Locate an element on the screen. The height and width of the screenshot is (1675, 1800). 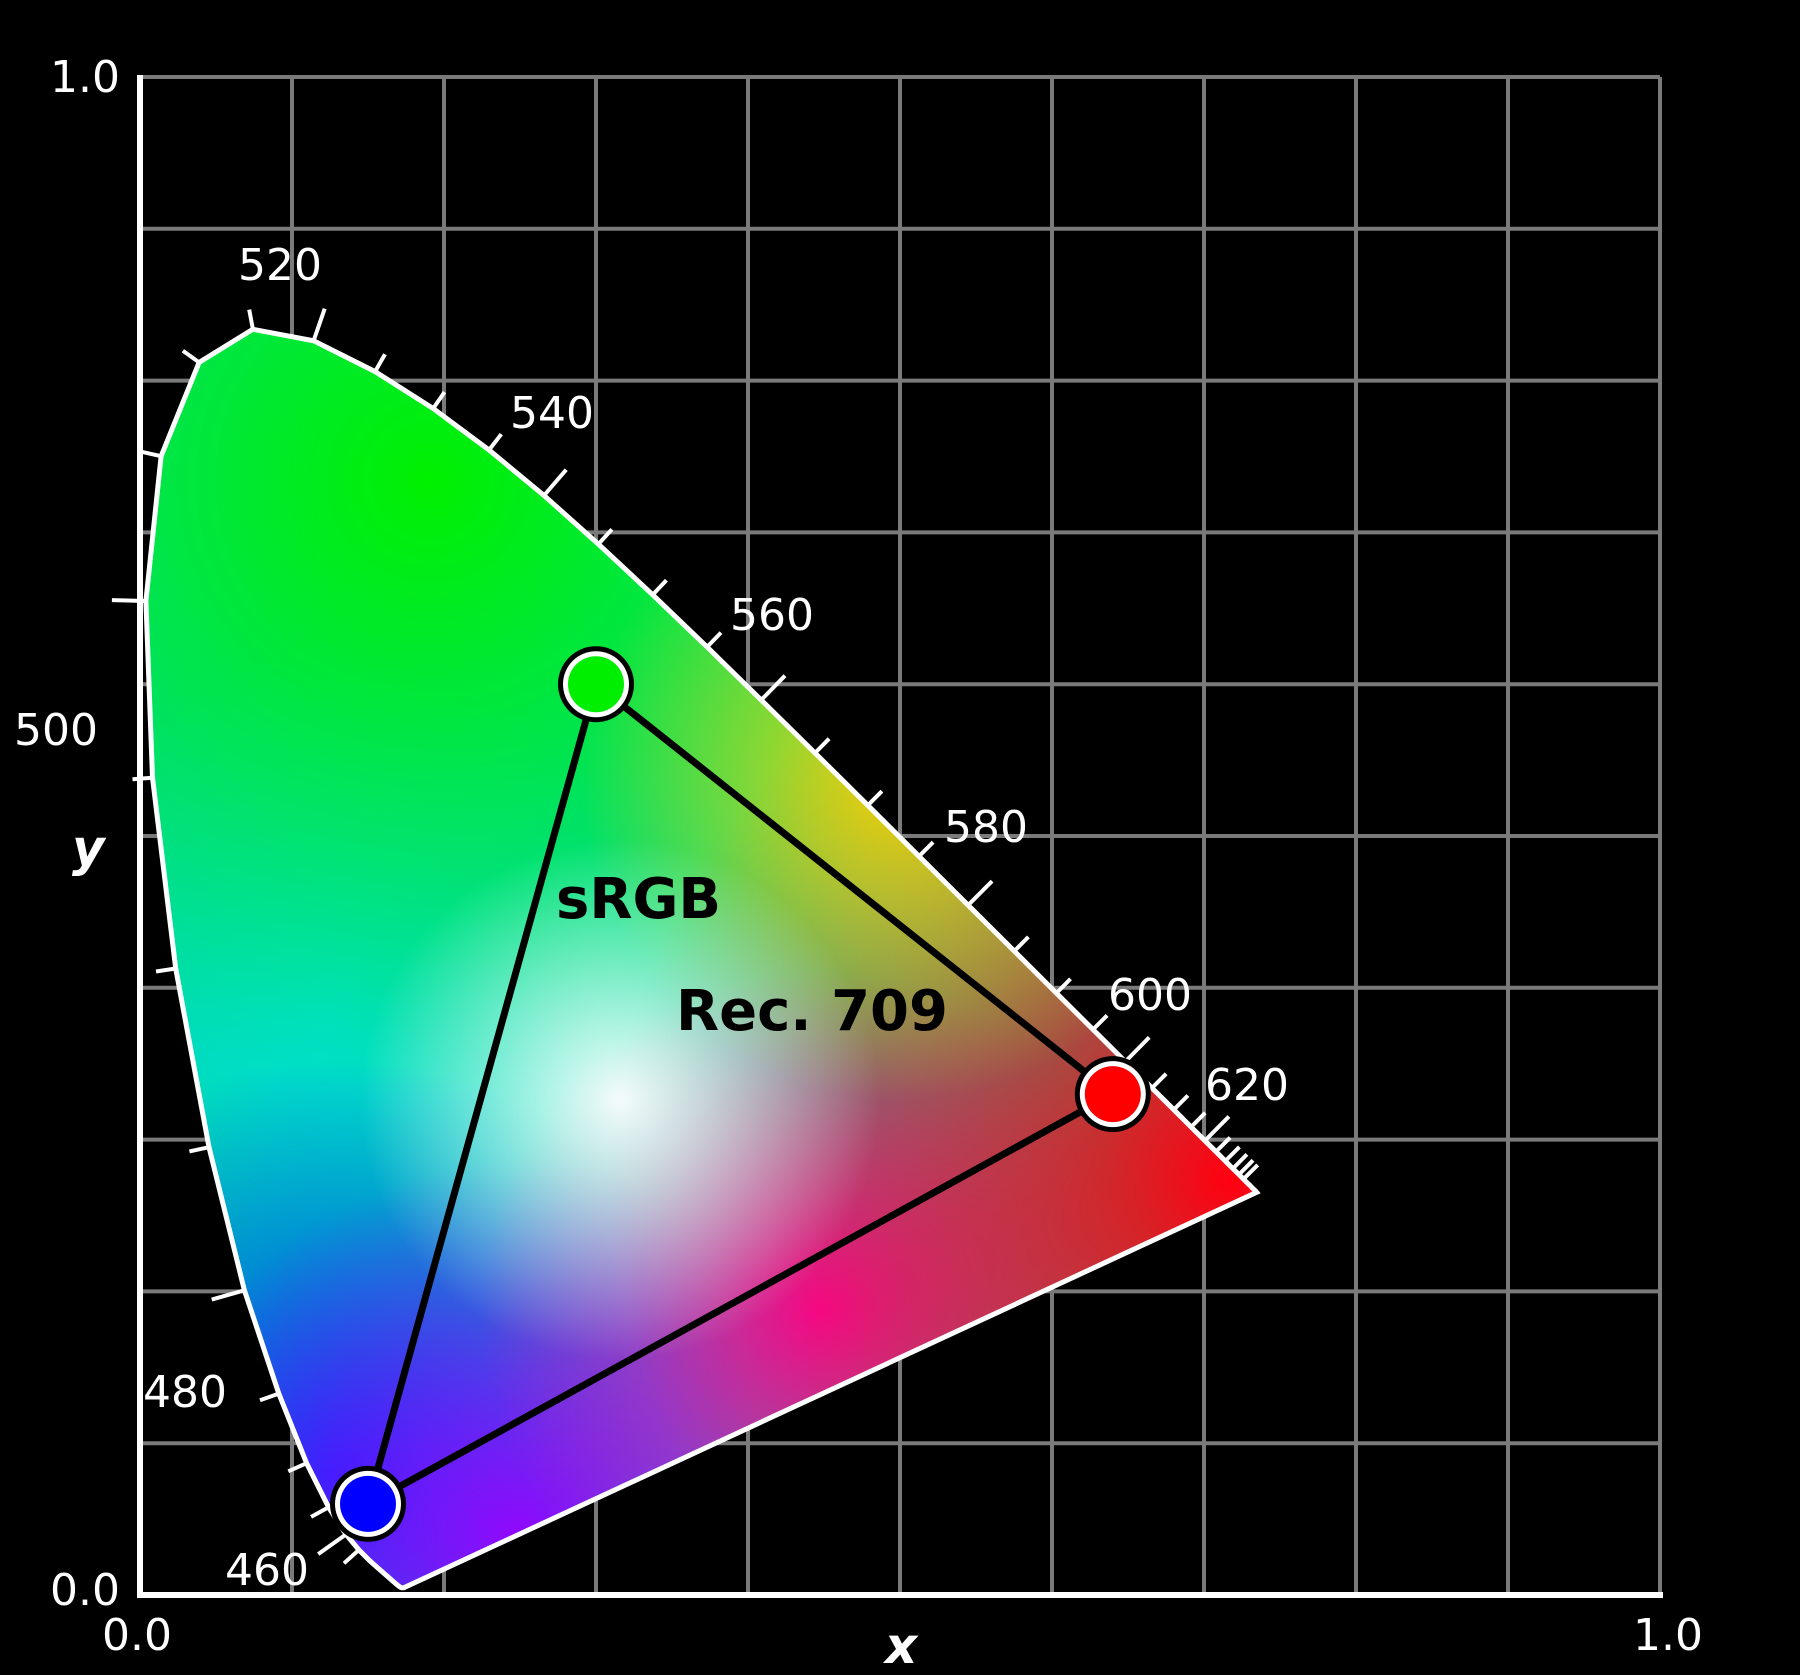
wavelength-label-560: 560 is located at coordinates (772, 615).